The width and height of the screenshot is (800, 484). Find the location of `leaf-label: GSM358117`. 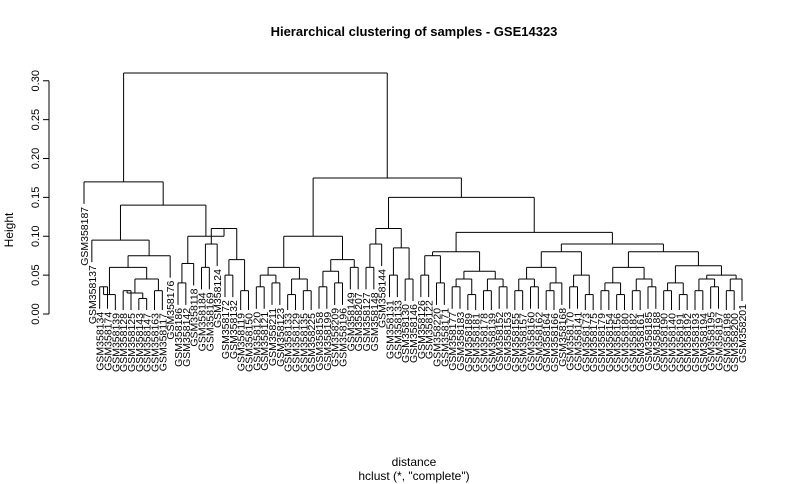

leaf-label: GSM358117 is located at coordinates (163, 342).